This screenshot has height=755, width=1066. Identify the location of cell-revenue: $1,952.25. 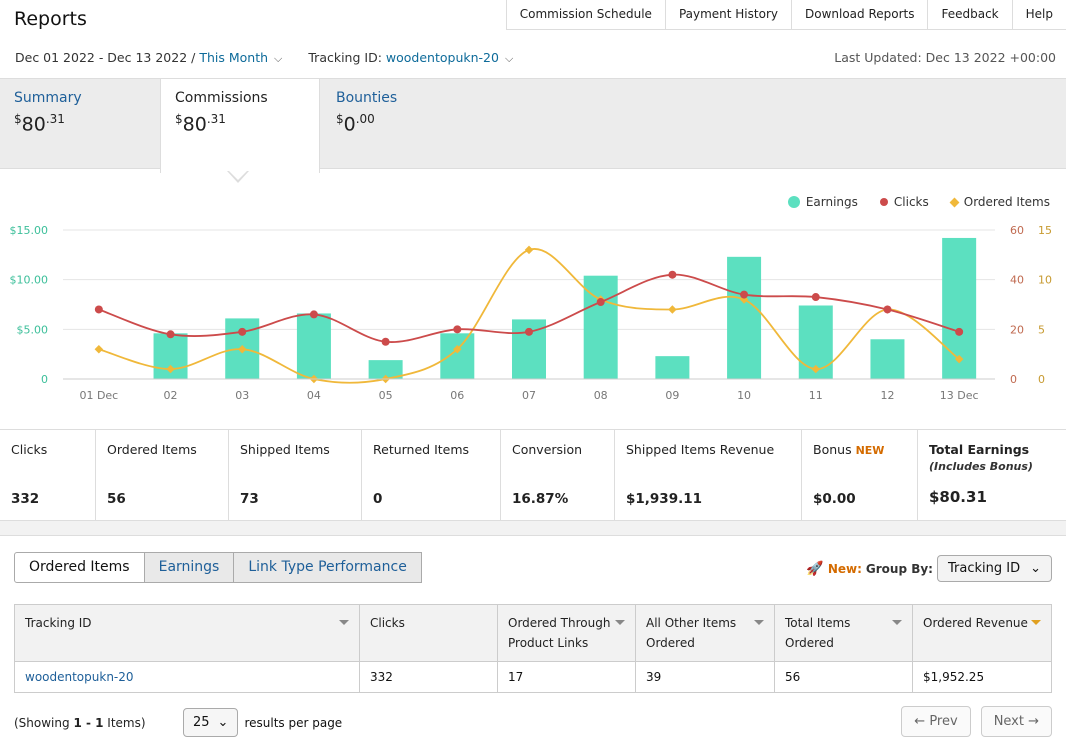
(982, 677).